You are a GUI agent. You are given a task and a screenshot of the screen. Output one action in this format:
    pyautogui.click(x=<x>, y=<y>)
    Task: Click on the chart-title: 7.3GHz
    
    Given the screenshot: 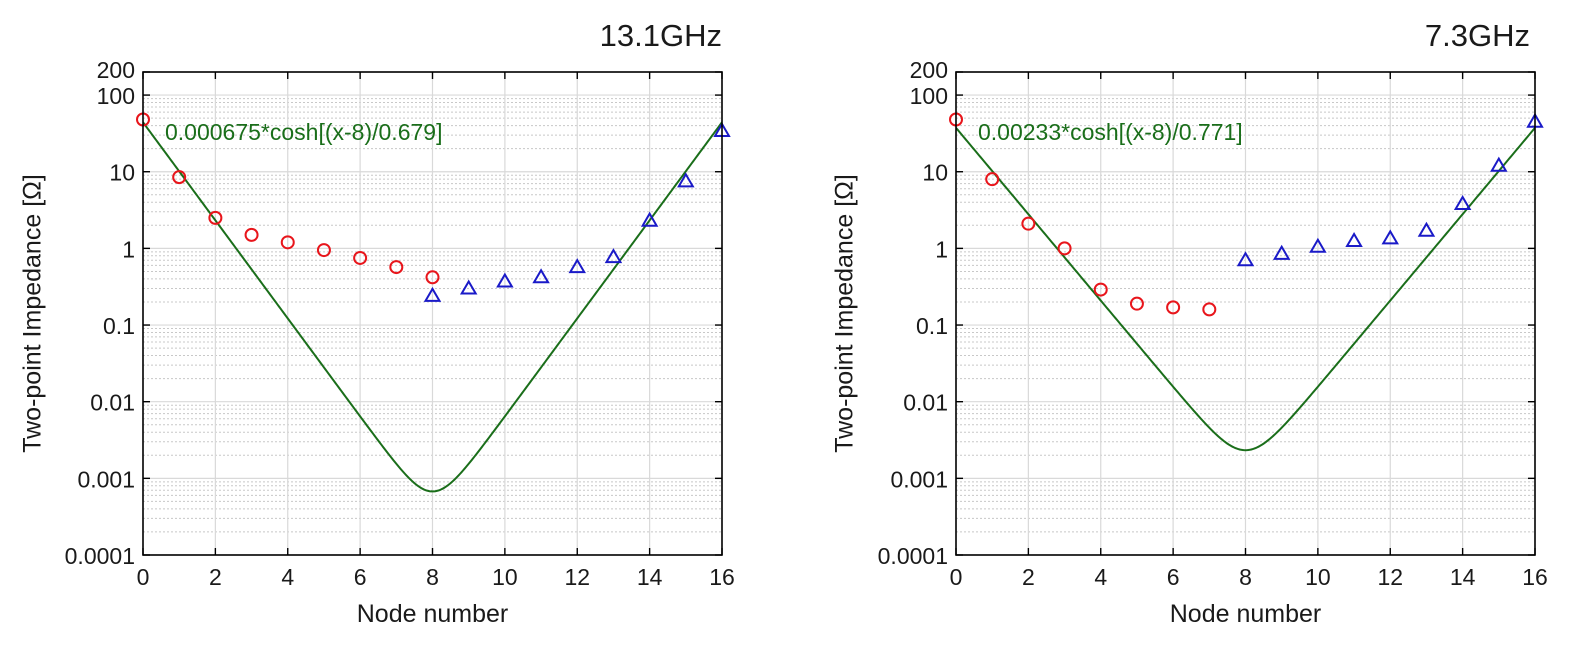 What is the action you would take?
    pyautogui.click(x=1477, y=35)
    